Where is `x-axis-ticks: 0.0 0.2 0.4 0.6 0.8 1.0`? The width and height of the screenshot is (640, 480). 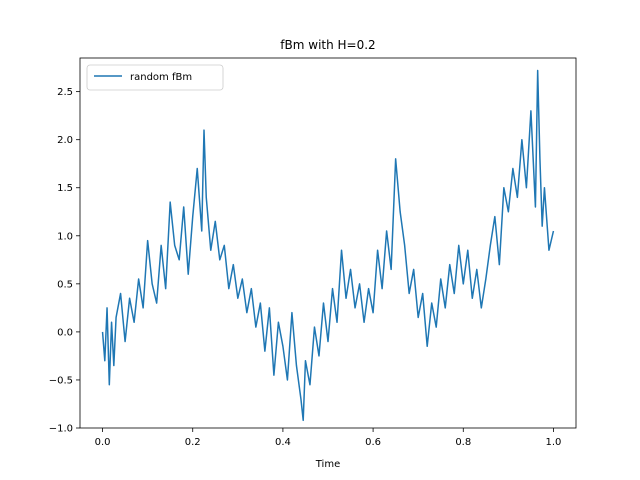
x-axis-ticks: 0.0 0.2 0.4 0.6 0.8 1.0 is located at coordinates (328, 438).